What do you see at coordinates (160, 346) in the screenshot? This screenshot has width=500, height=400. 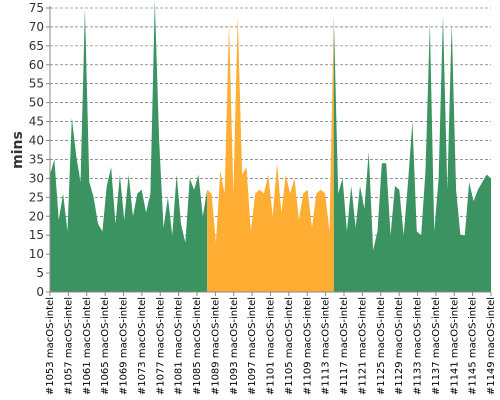 I see `x-tick-label: #1077 macOS-intel` at bounding box center [160, 346].